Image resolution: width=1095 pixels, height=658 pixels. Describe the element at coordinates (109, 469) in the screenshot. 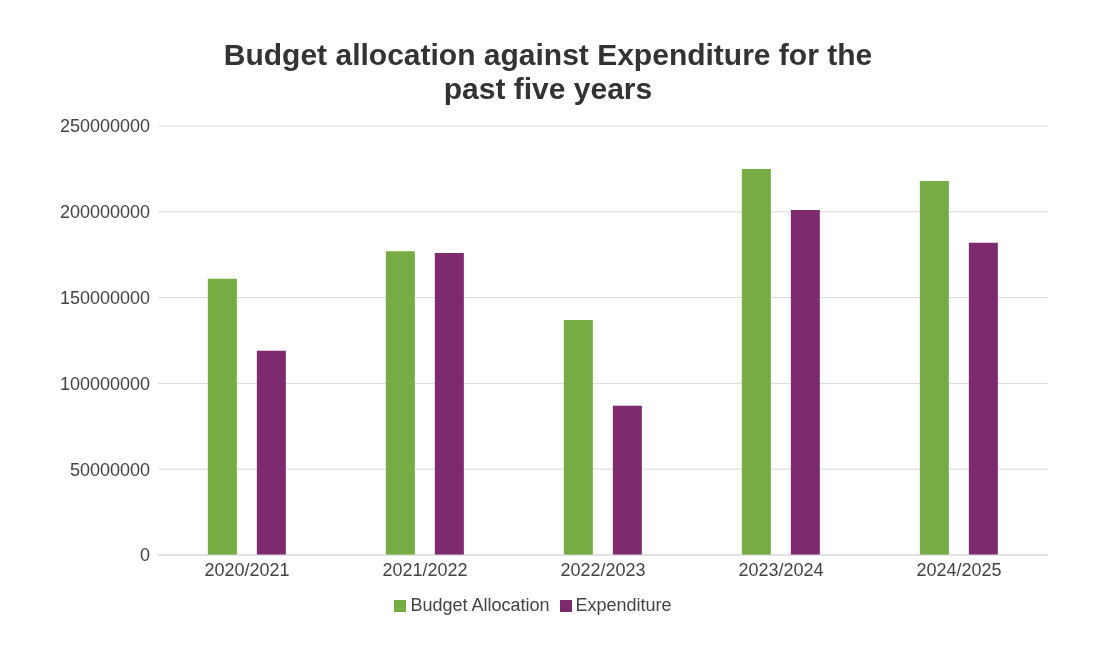

I see `y-tick-label: 50000000` at that location.